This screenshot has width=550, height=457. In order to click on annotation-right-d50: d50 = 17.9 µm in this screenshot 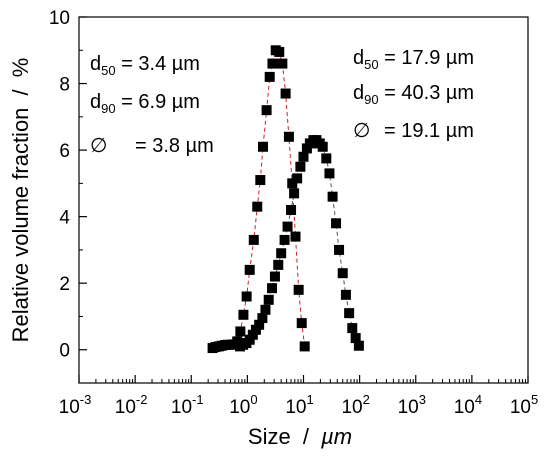, I will do `click(413, 59)`.